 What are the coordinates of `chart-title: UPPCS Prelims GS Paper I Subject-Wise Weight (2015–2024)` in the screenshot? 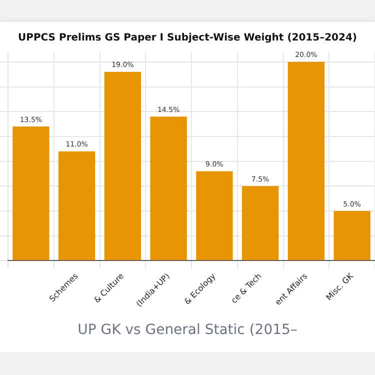 It's located at (187, 38).